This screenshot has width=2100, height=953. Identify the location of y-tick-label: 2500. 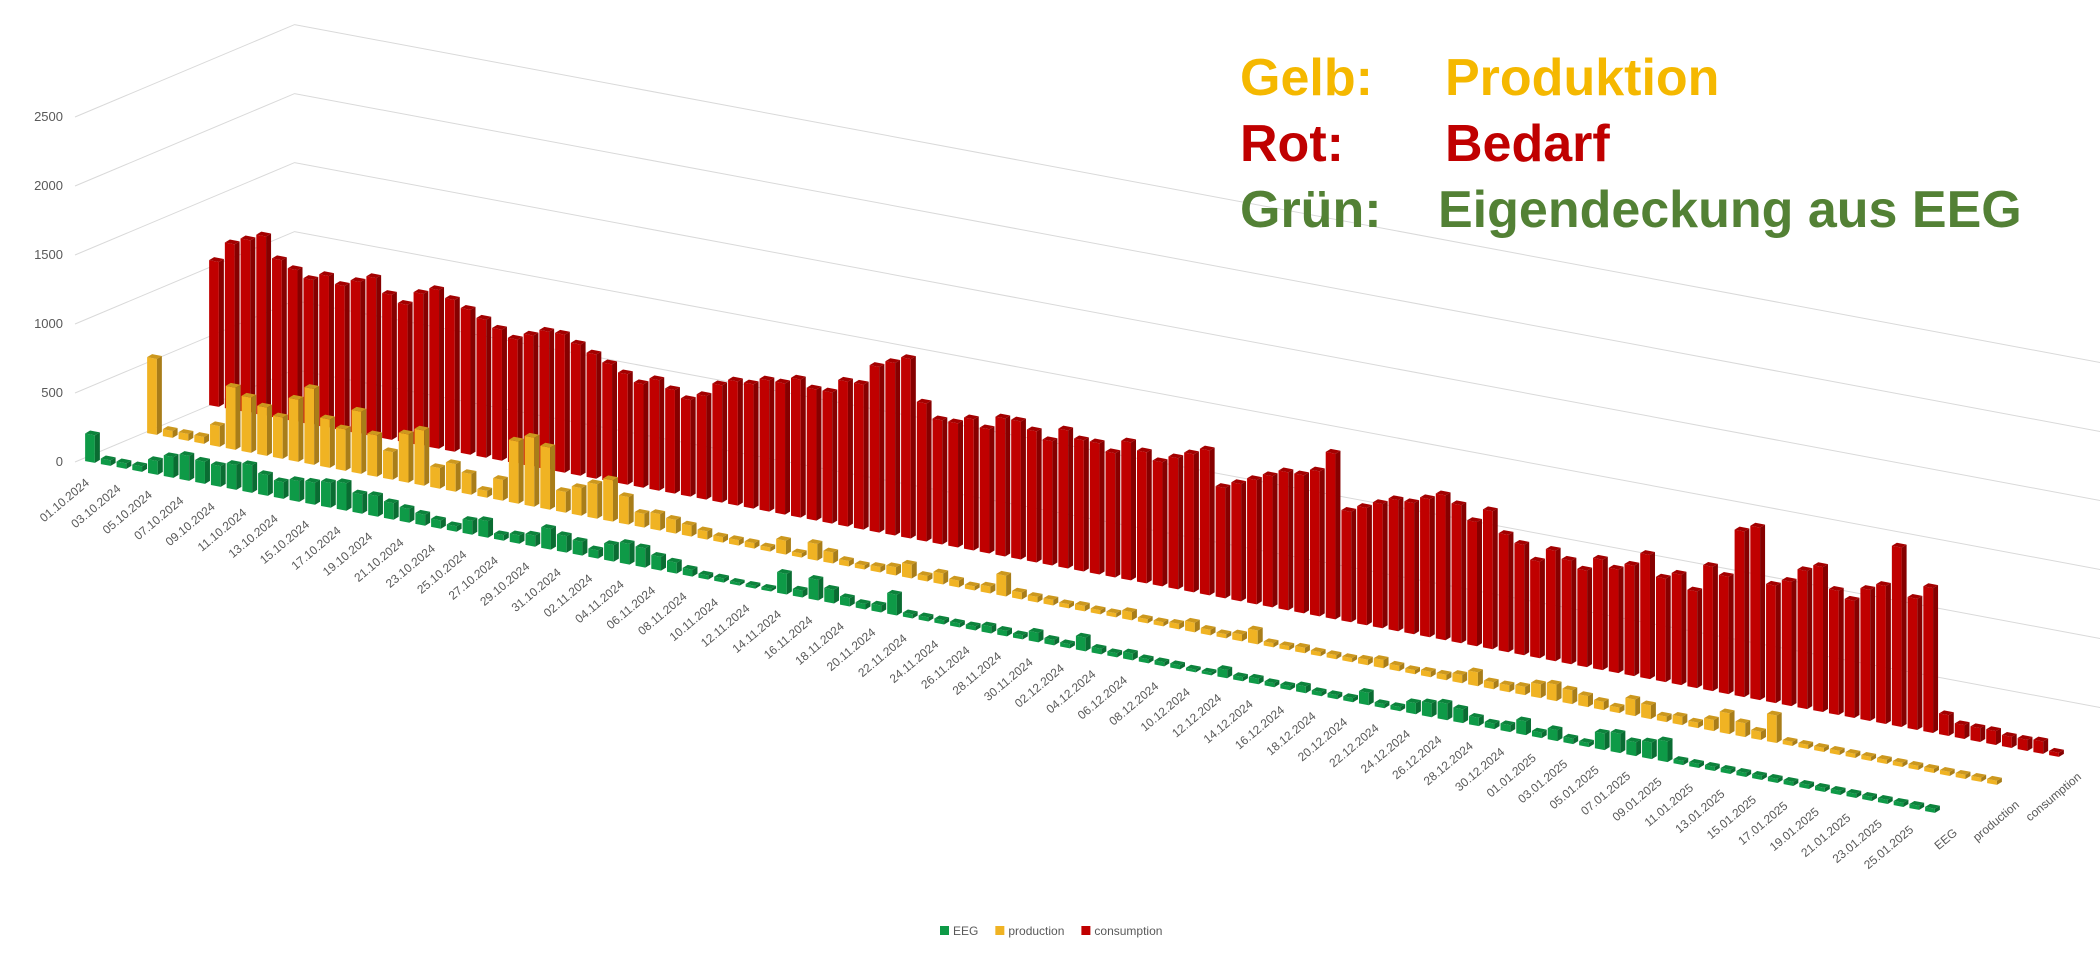
(48, 116).